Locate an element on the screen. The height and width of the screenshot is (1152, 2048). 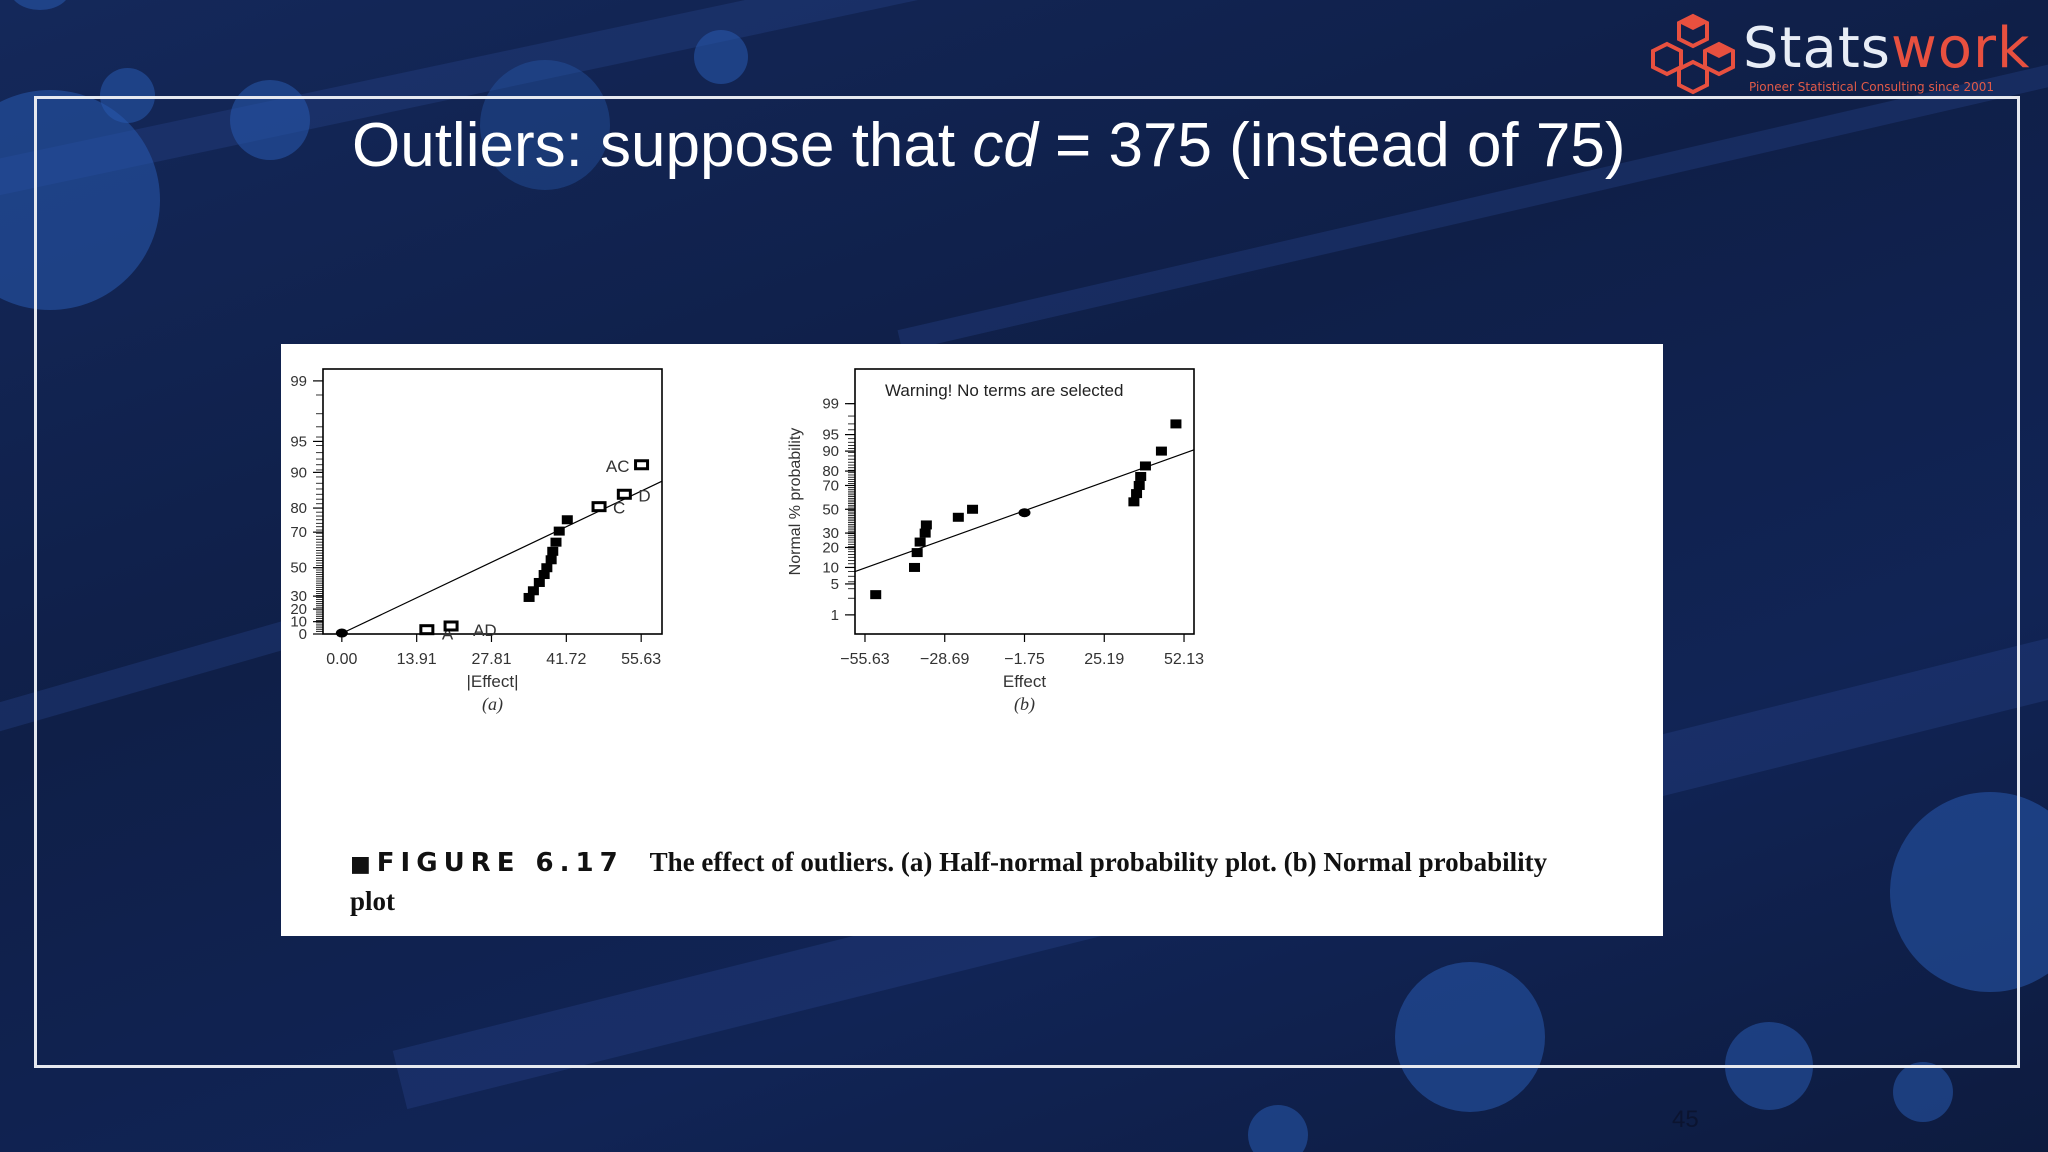
title-suffix: = 375 (instead of 75) is located at coordinates (1331, 145).